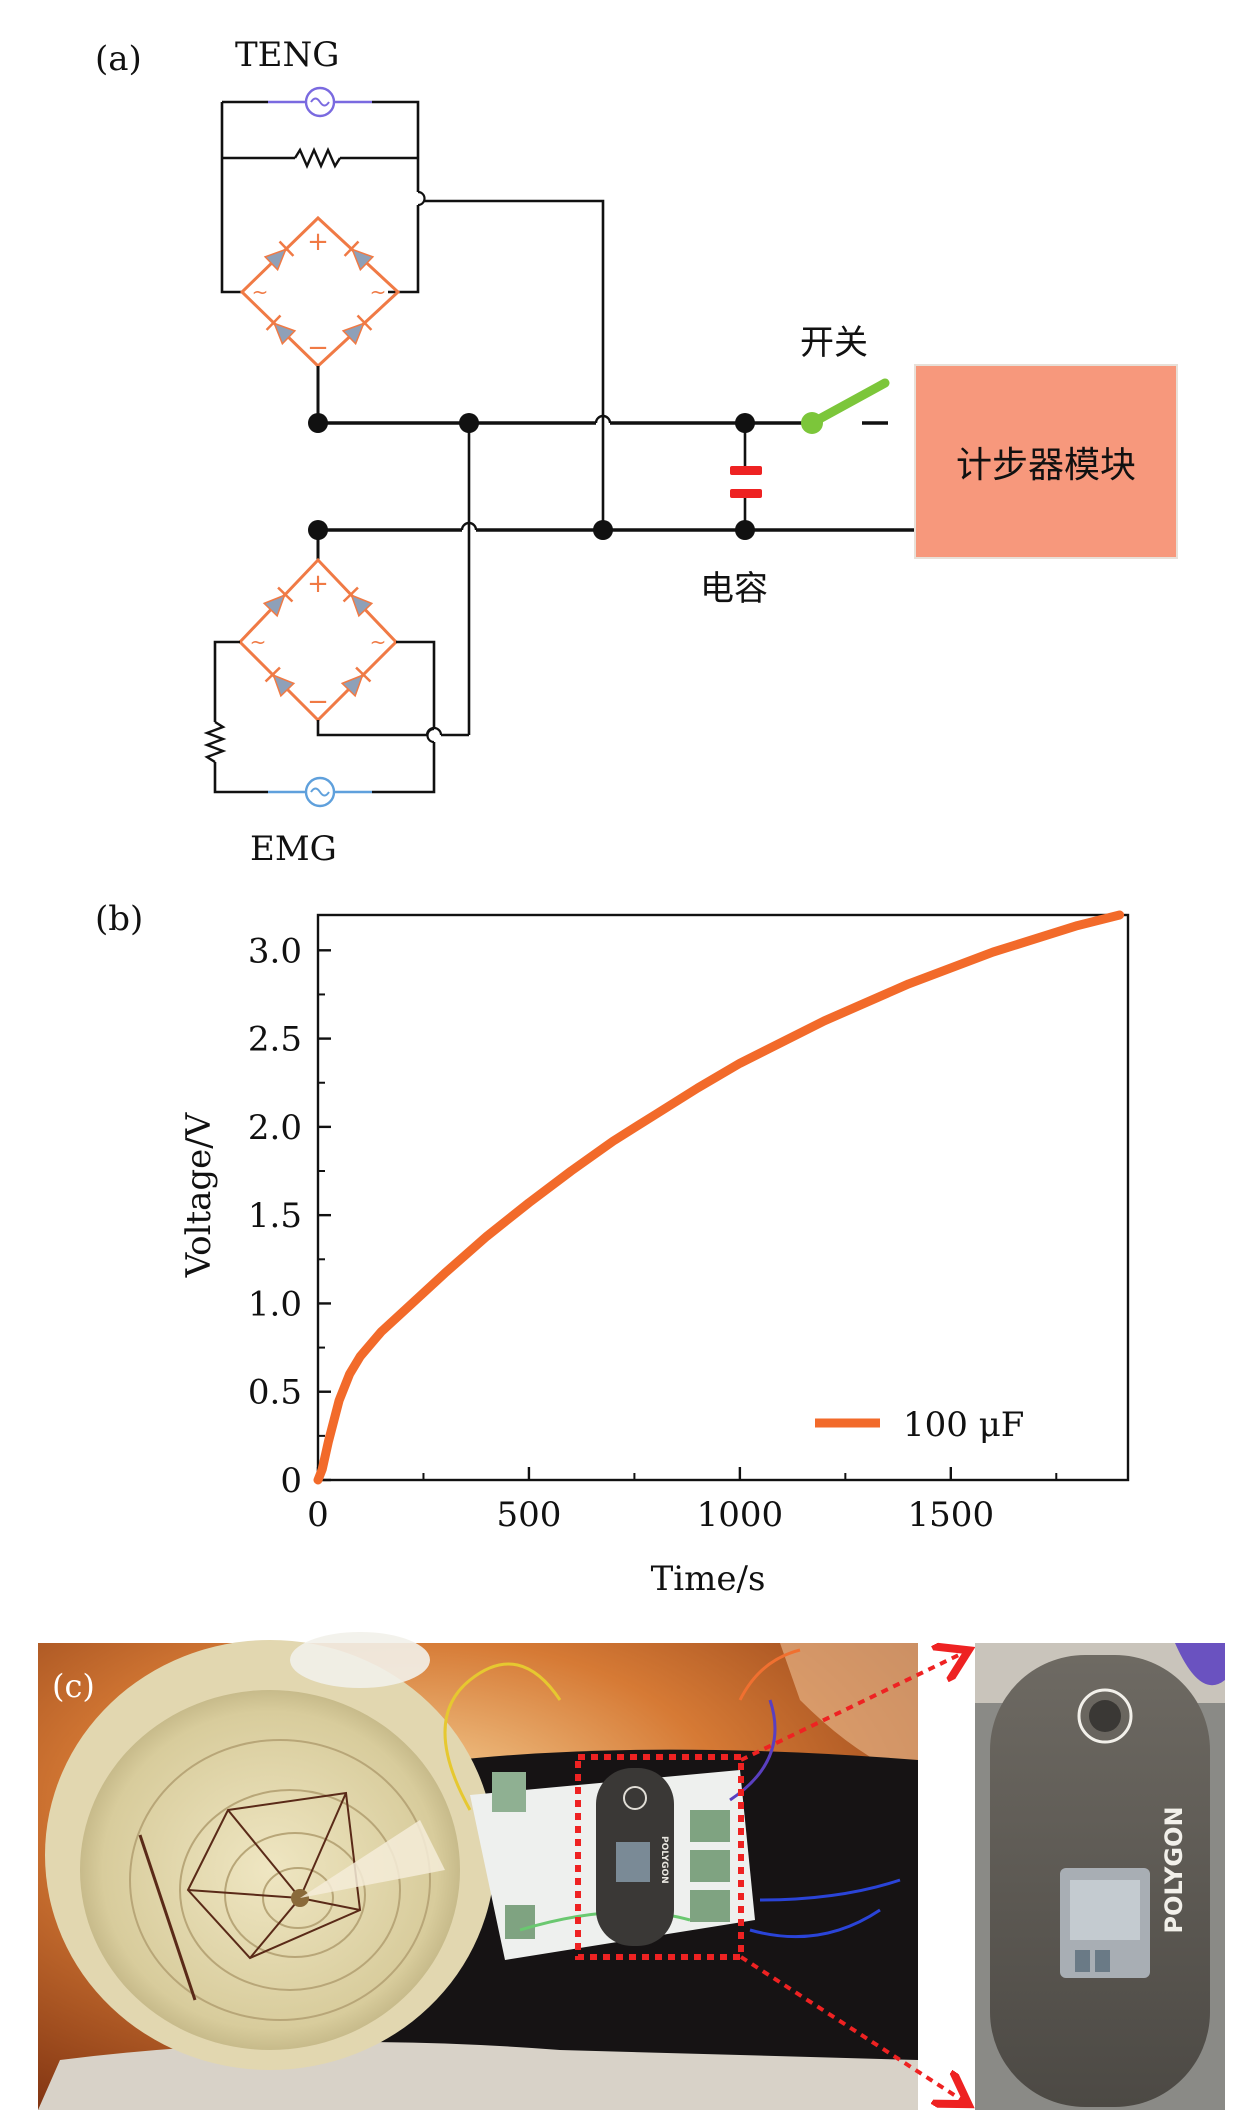 The height and width of the screenshot is (2110, 1260). I want to click on x-tick-label: 500, so click(528, 1515).